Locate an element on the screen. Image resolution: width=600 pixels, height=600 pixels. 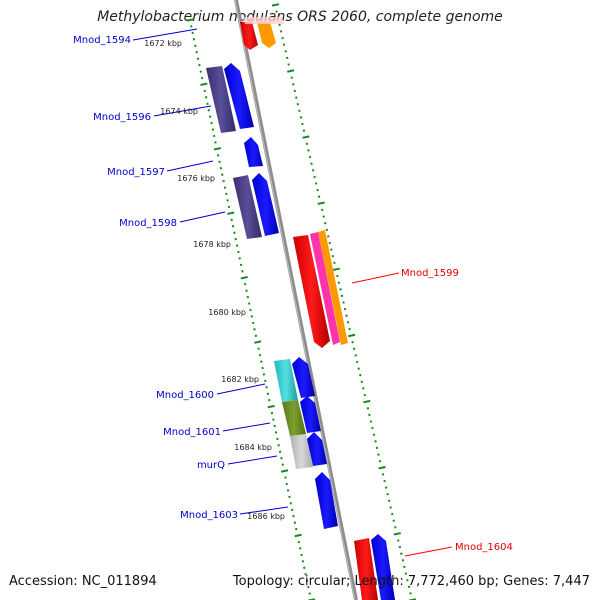
gene-mnod-1596-blue is located at coordinates (239, 96).